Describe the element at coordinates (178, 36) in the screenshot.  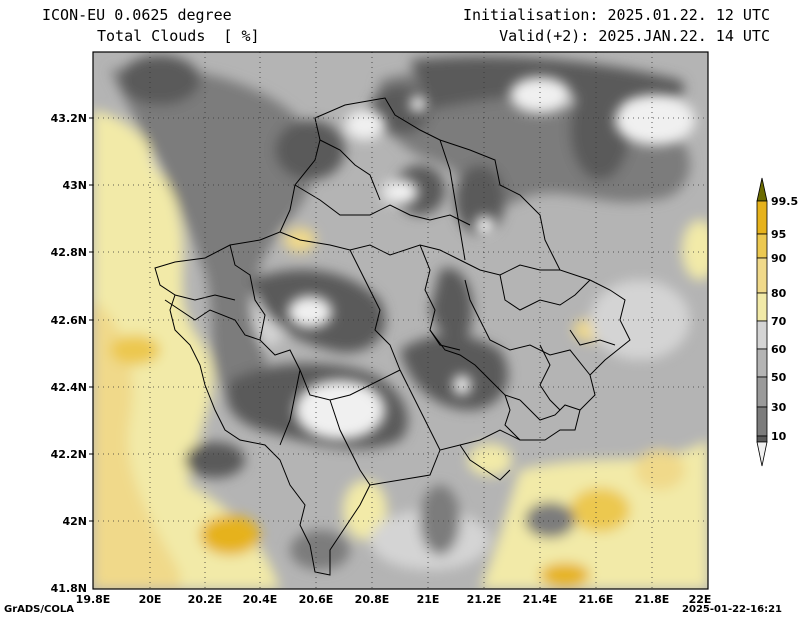
I see `field-title: Total Clouds [ %]` at that location.